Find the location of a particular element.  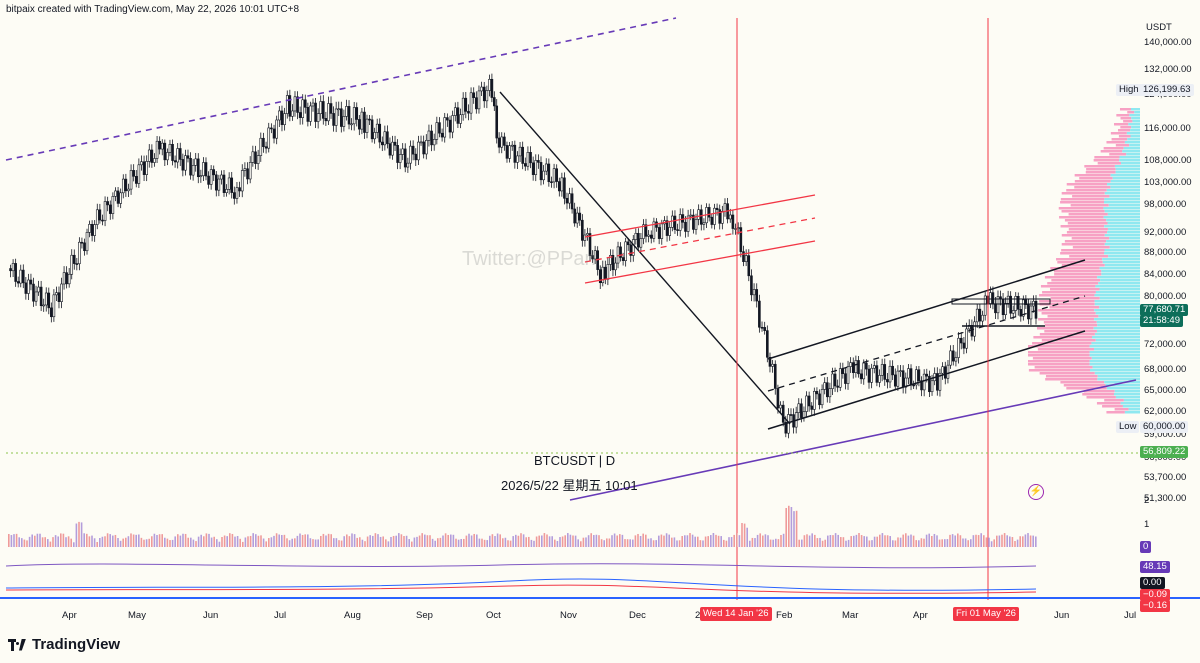

price-tick: 108,000.00 is located at coordinates (1168, 160).